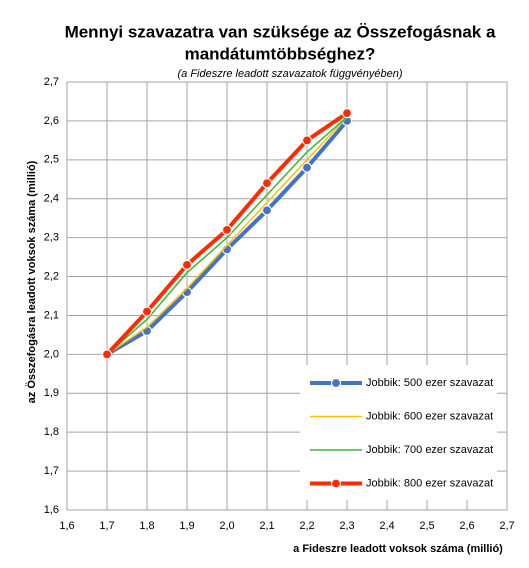  I want to click on y-tick-label: 2,5, so click(51, 160).